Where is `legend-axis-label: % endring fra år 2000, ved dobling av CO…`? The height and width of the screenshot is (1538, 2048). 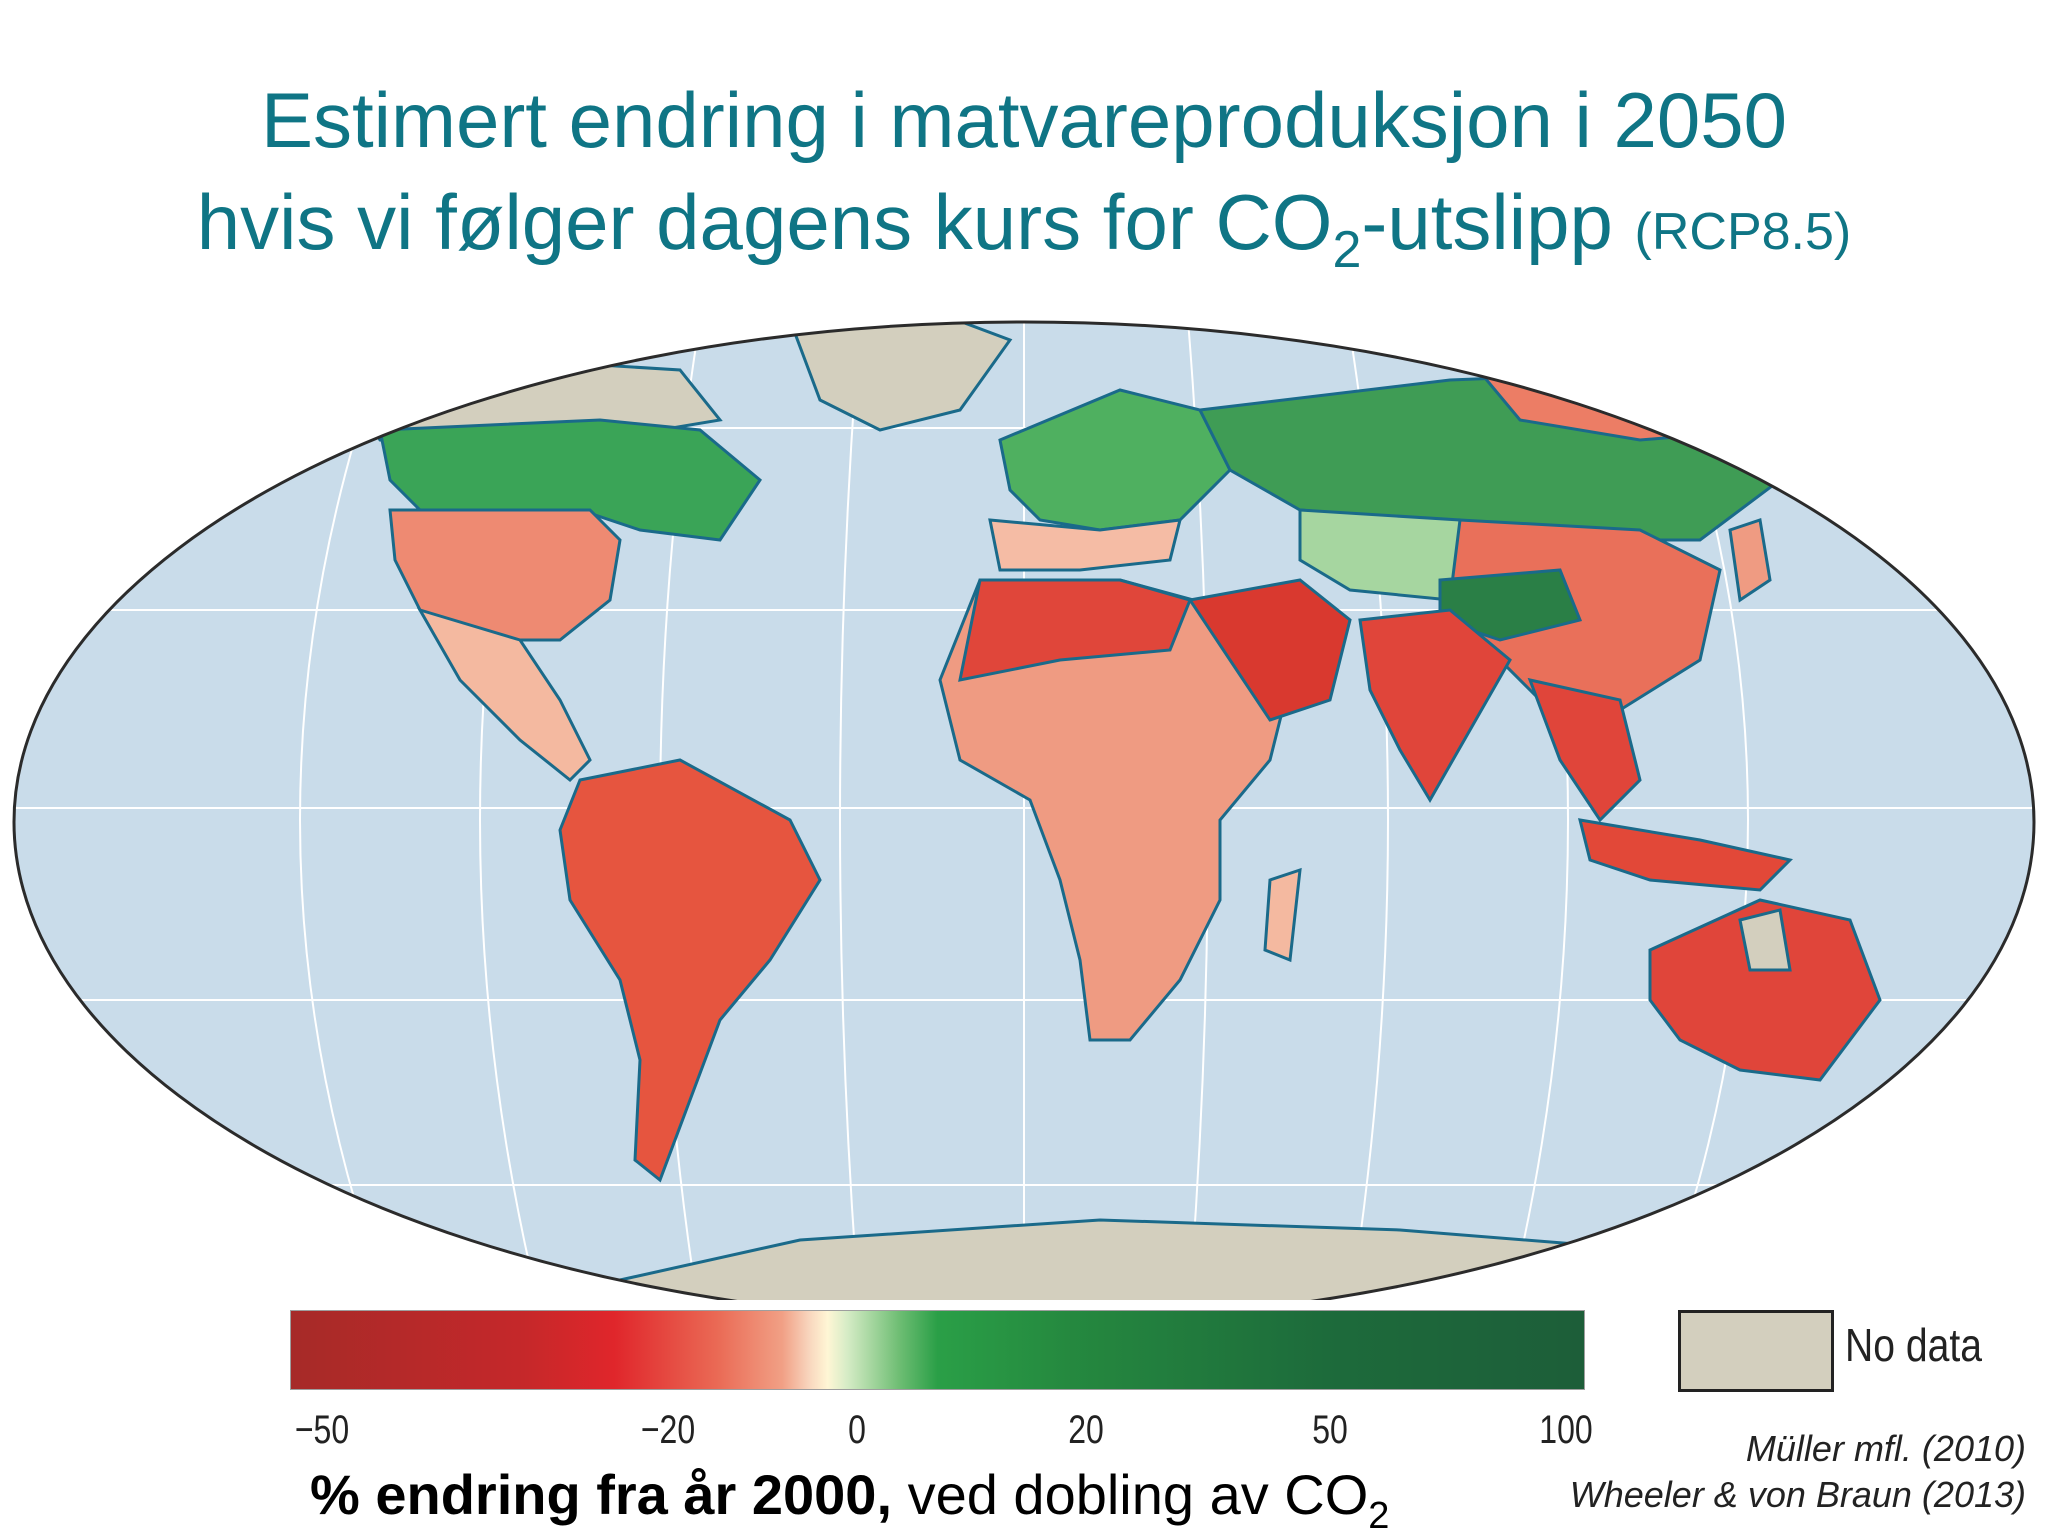
legend-axis-label: % endring fra år 2000, ved dobling av CO… is located at coordinates (849, 1500).